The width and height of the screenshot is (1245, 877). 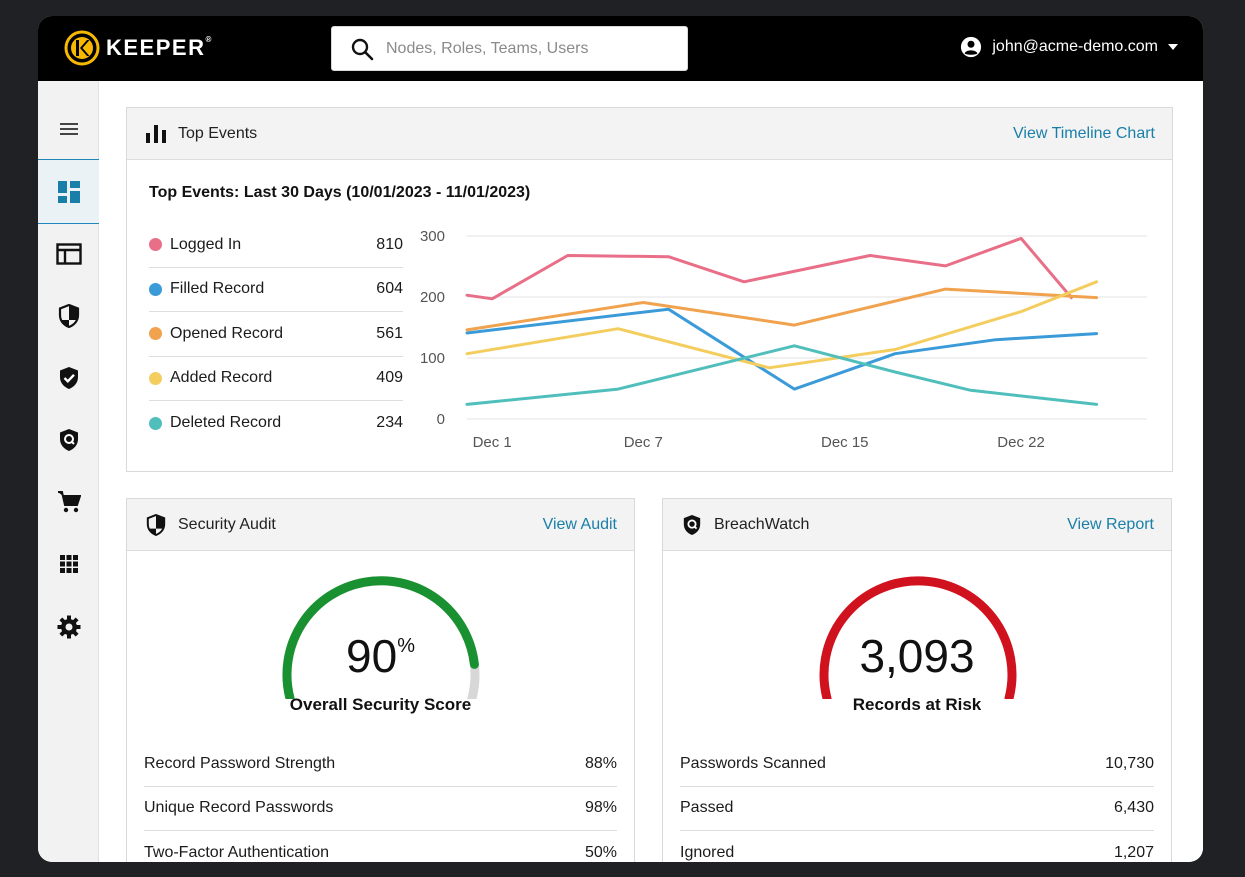 I want to click on records-at-risk-gauge, so click(x=918, y=637).